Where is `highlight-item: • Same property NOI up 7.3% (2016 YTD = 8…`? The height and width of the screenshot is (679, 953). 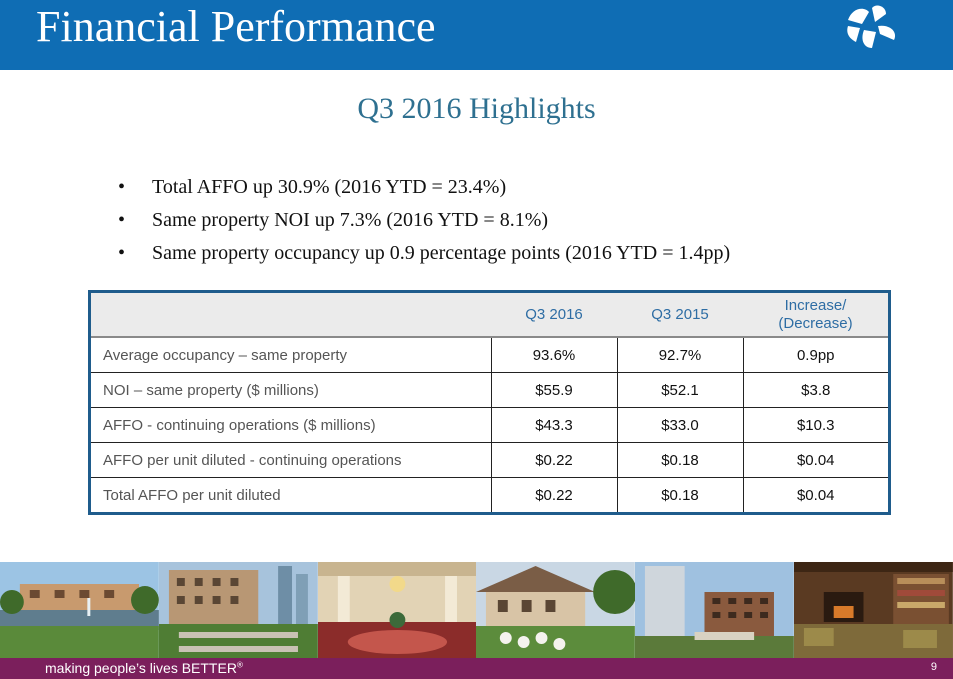
highlight-item: • Same property NOI up 7.3% (2016 YTD = 8… is located at coordinates (424, 221).